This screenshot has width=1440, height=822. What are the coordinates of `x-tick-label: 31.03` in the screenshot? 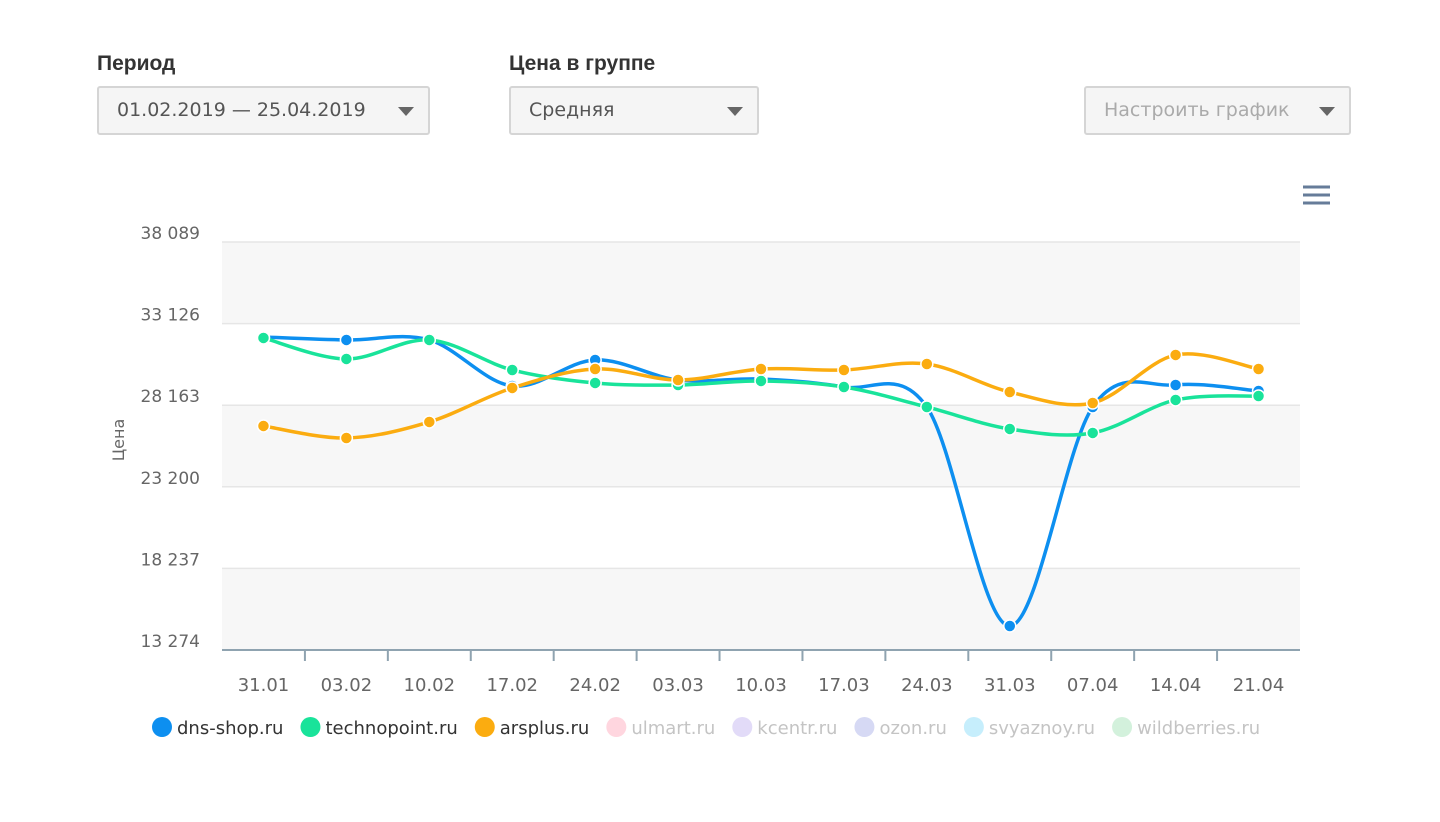 It's located at (1010, 685).